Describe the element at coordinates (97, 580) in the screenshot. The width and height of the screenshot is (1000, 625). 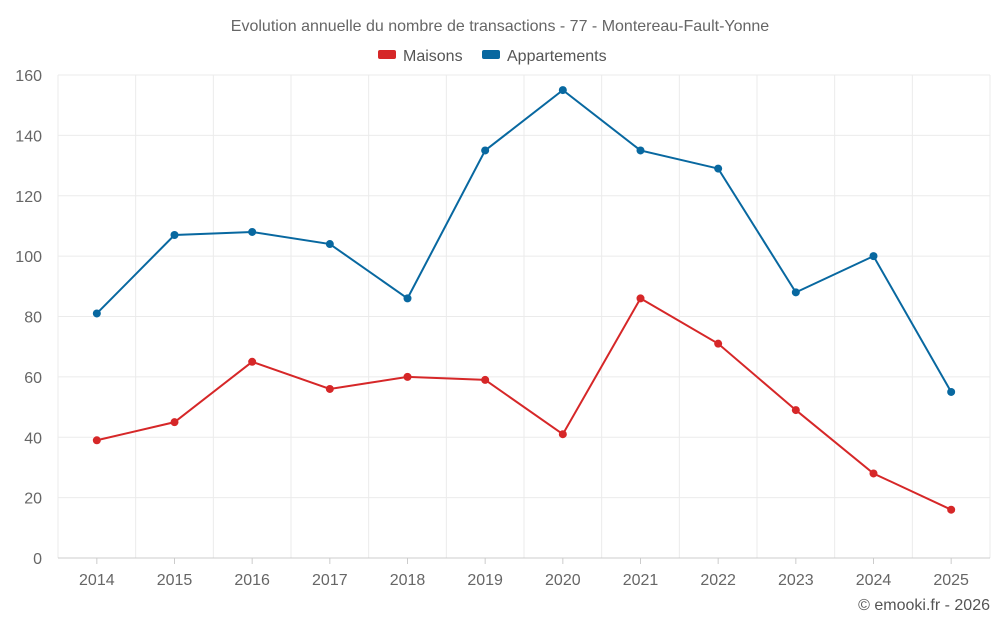
I see `x-tick-label: 2014` at that location.